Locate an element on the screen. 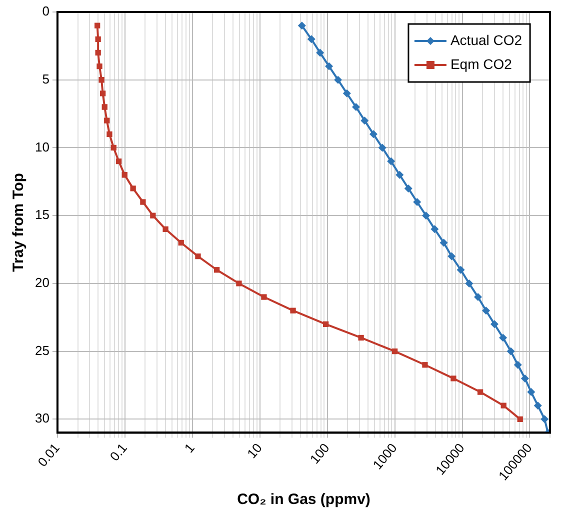 The width and height of the screenshot is (565, 517). y-tick-label: 20 is located at coordinates (42, 282).